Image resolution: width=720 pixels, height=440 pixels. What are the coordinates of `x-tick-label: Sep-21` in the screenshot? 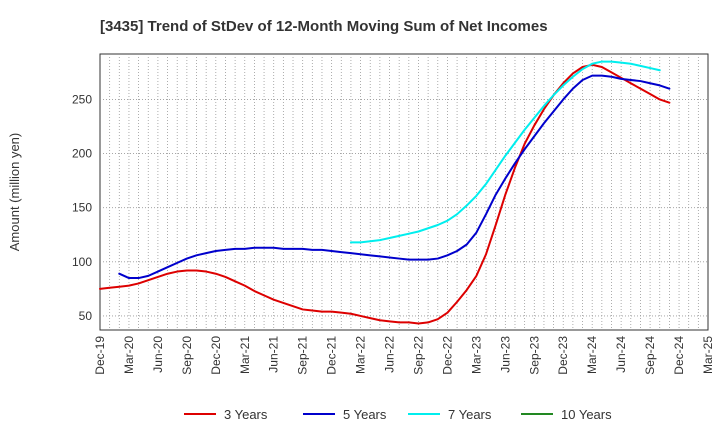 It's located at (303, 355).